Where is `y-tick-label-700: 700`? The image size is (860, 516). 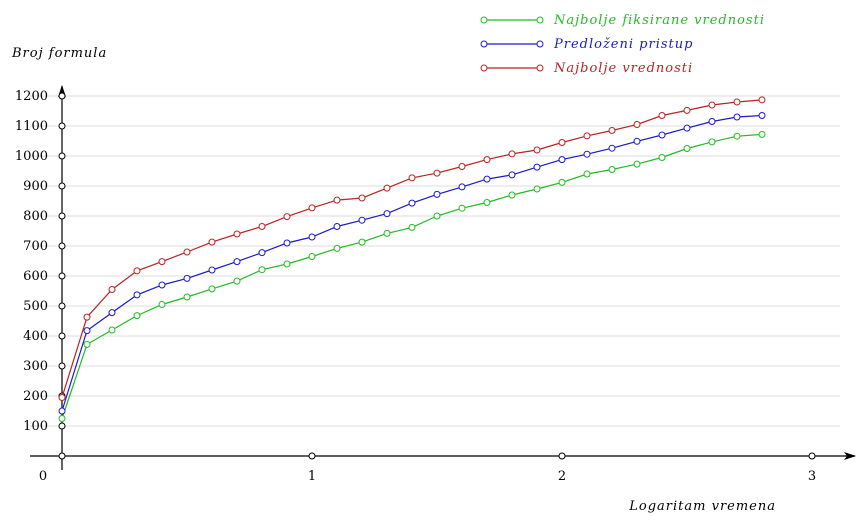
y-tick-label-700: 700 is located at coordinates (35, 246).